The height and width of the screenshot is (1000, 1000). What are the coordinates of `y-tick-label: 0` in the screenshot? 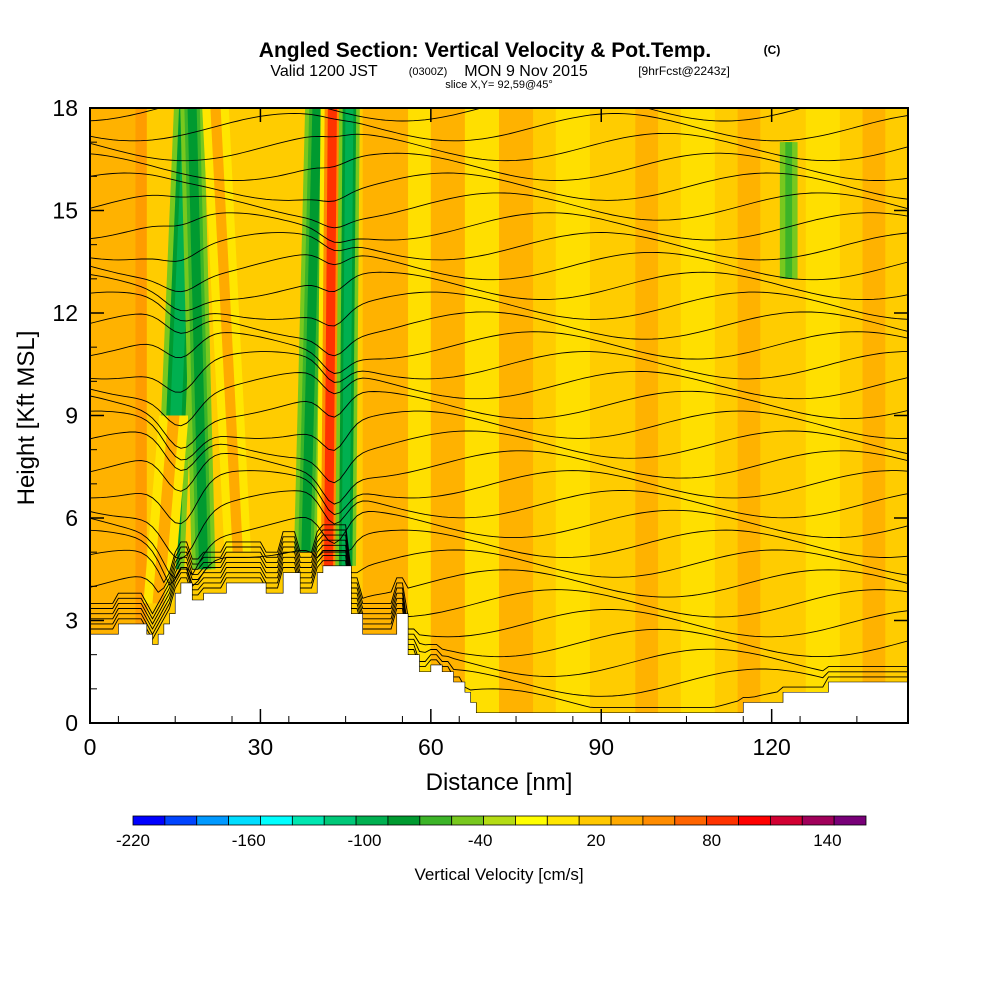 It's located at (71, 723).